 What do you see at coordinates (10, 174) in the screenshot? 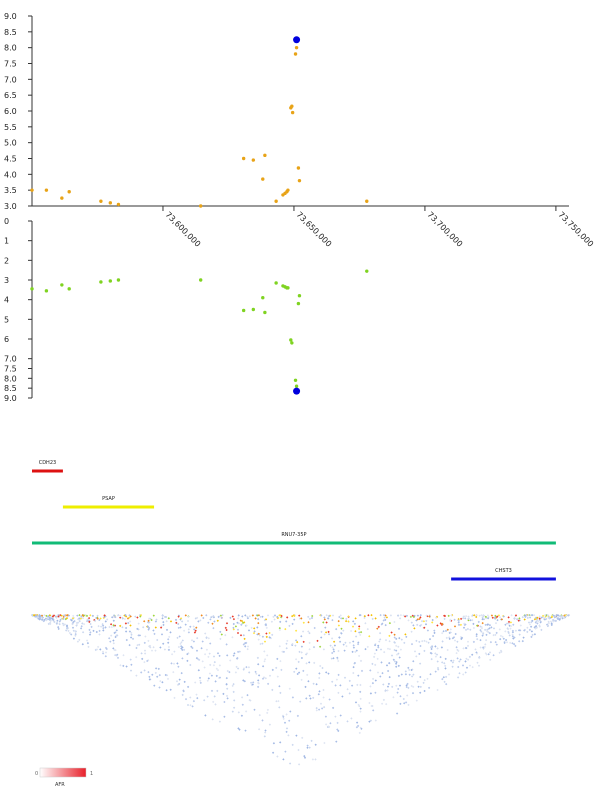
I see `upper-y-tick-label: 4.0` at bounding box center [10, 174].